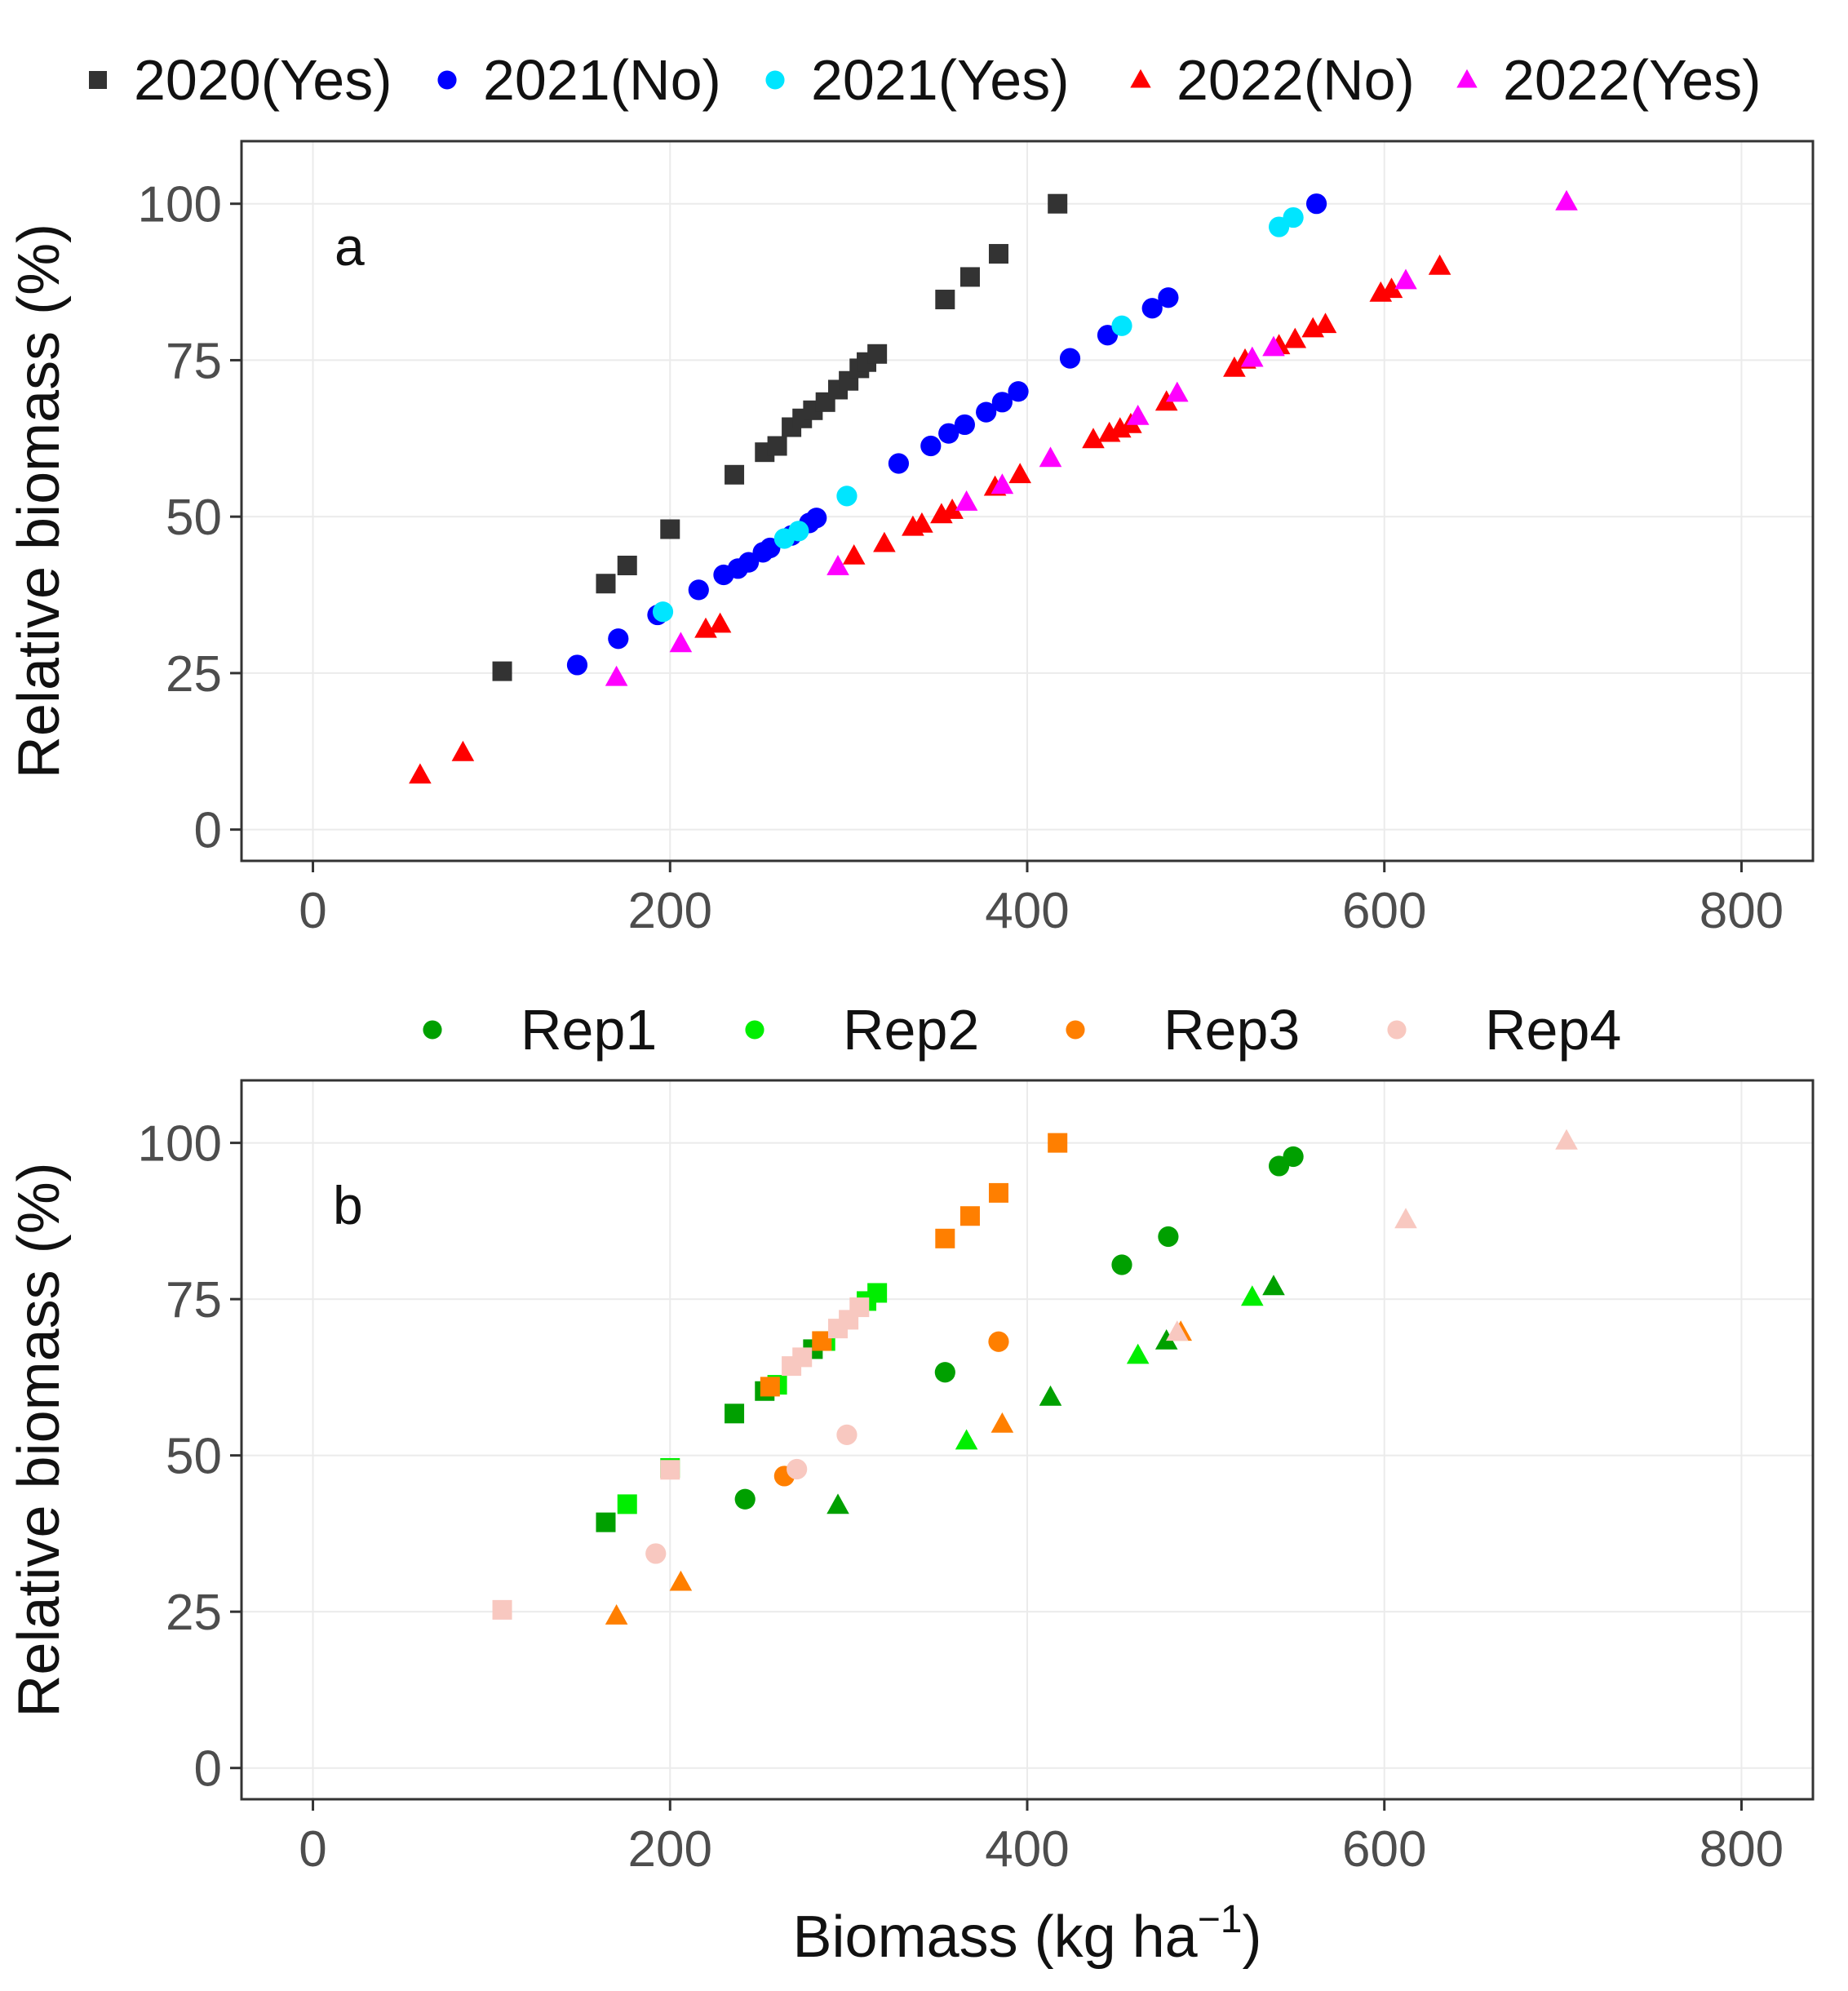 This screenshot has height=1991, width=1848. I want to click on legend-label: 2021(Yes), so click(940, 80).